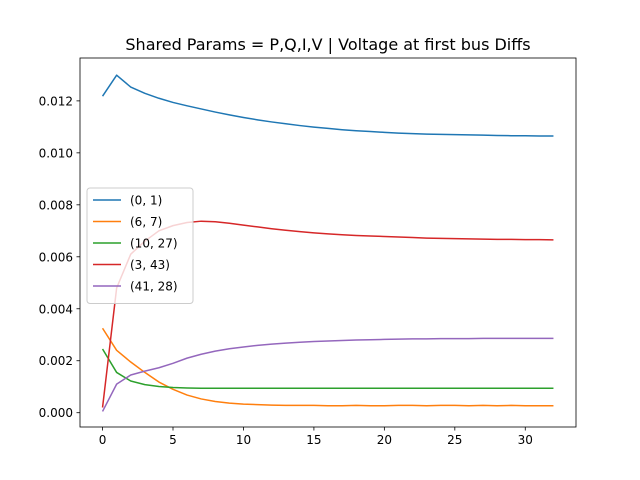 Image resolution: width=640 pixels, height=480 pixels. I want to click on x-tick-label: 15, so click(313, 440).